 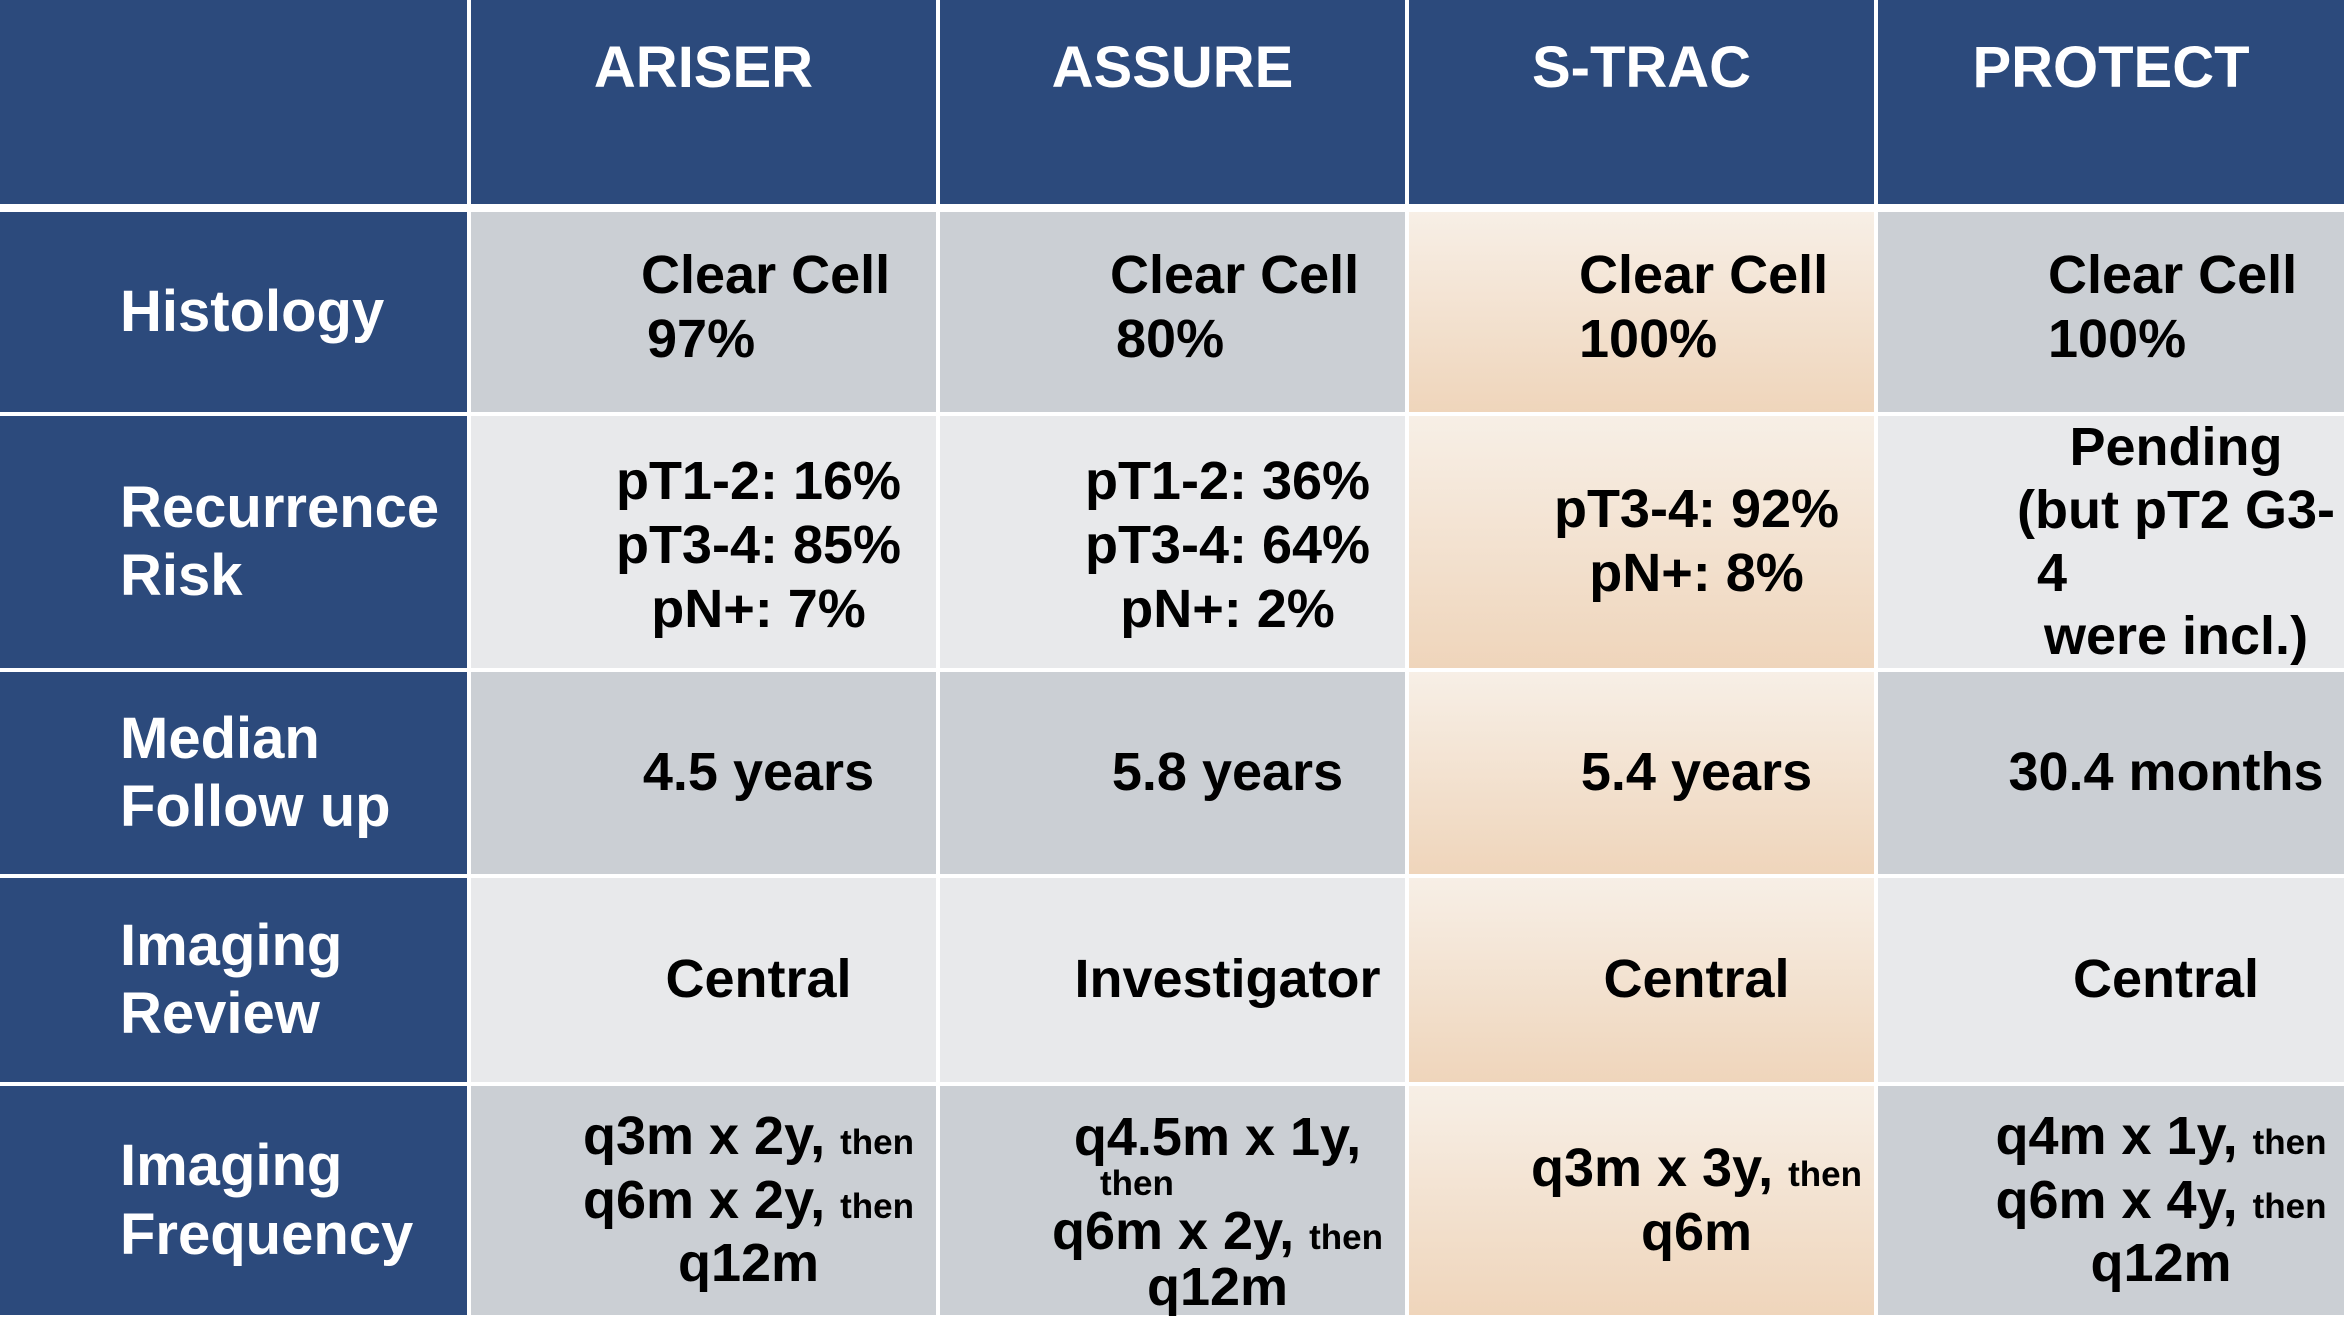 I want to click on cell-review-s-trac: Central, so click(x=1641, y=980).